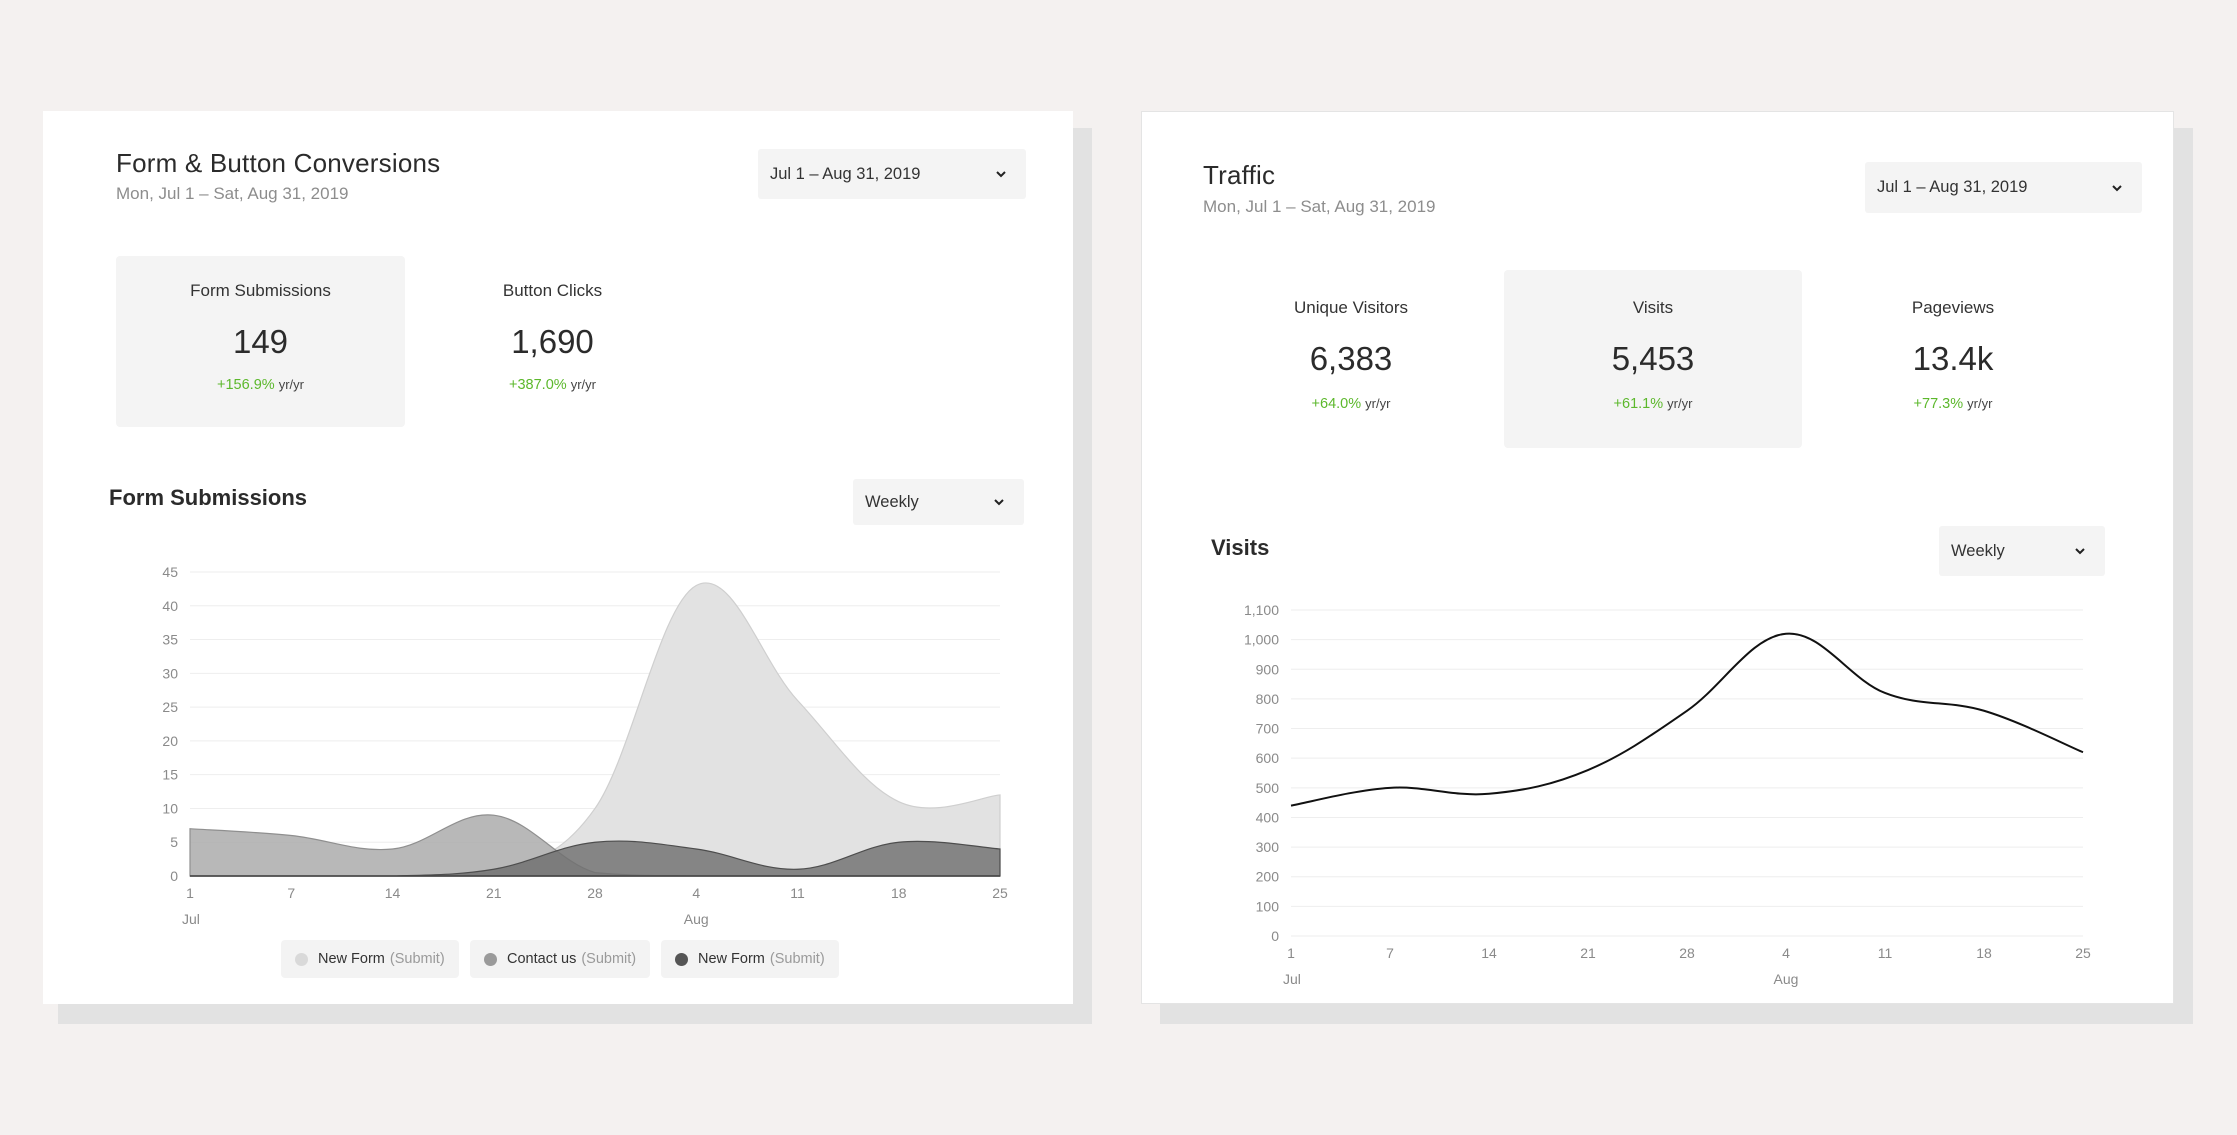  What do you see at coordinates (170, 741) in the screenshot?
I see `y-tick-label: 20` at bounding box center [170, 741].